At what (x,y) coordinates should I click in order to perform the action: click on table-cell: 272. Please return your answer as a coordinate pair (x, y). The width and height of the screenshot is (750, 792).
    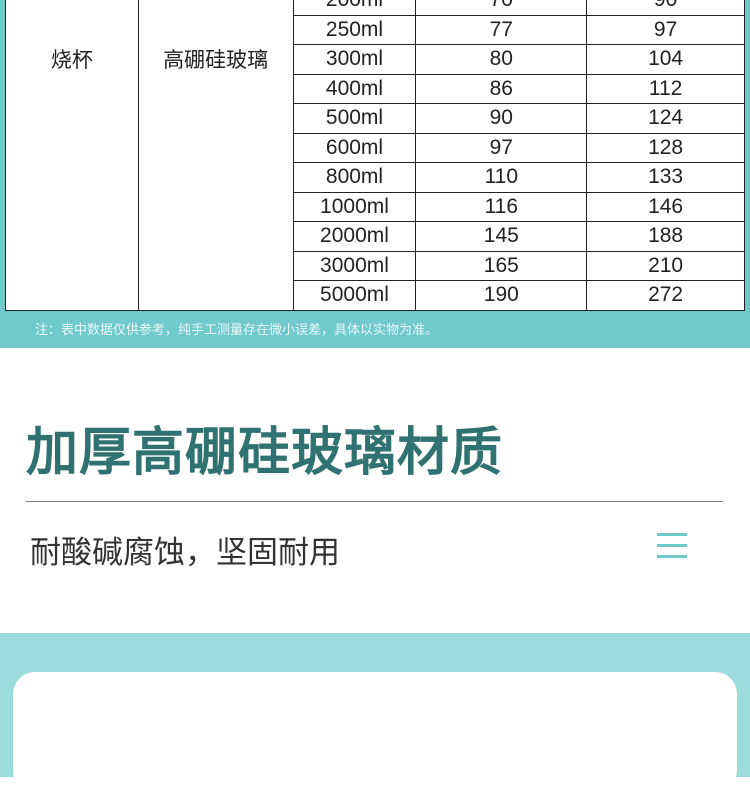
    Looking at the image, I should click on (665, 295).